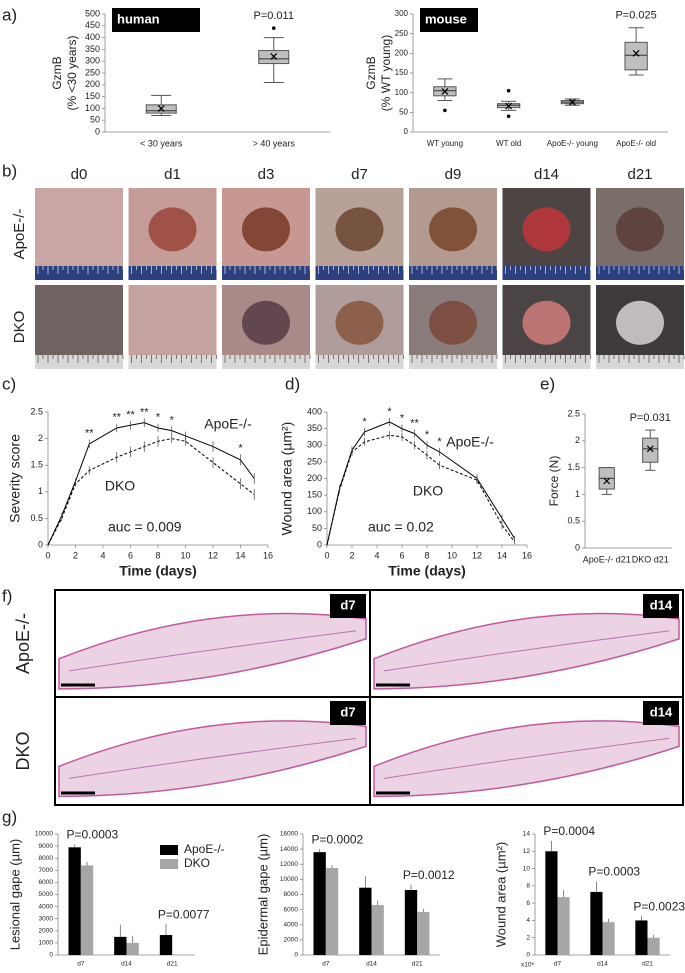 The height and width of the screenshot is (973, 685). What do you see at coordinates (607, 559) in the screenshot?
I see `x-tick-label: ApoE-/- d21` at bounding box center [607, 559].